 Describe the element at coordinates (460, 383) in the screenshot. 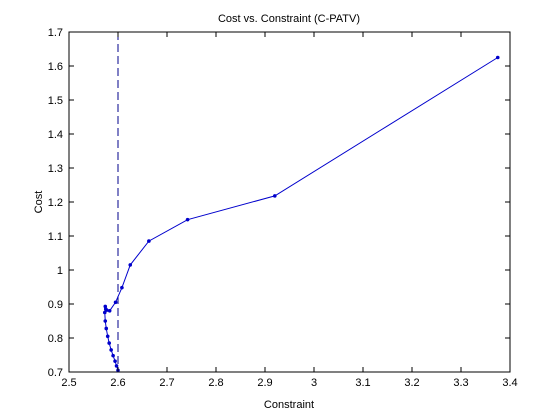

I see `x-tick-label: 3.3` at that location.